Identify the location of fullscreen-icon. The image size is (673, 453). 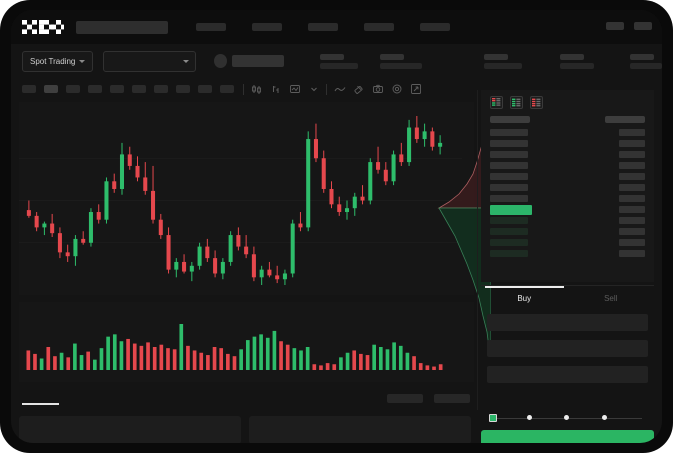
(416, 89).